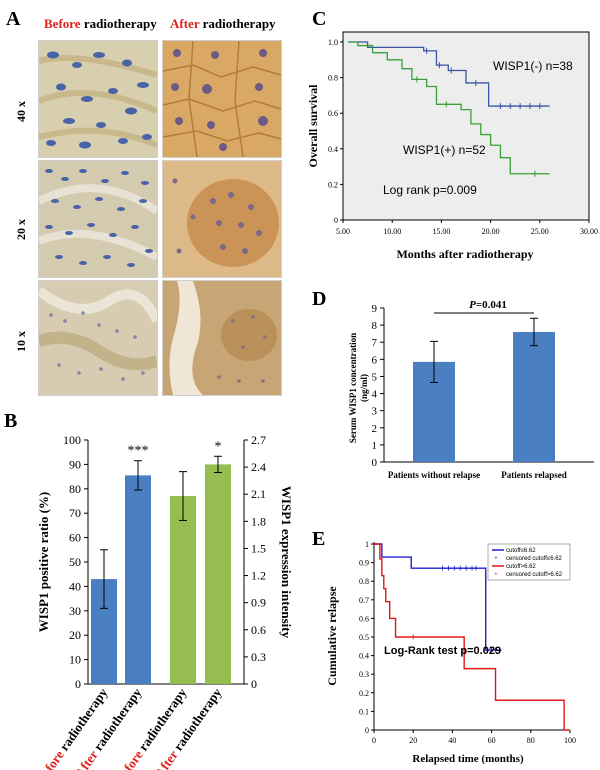 The width and height of the screenshot is (600, 770). Describe the element at coordinates (364, 637) in the screenshot. I see `y-tick-label: 0.5` at that location.